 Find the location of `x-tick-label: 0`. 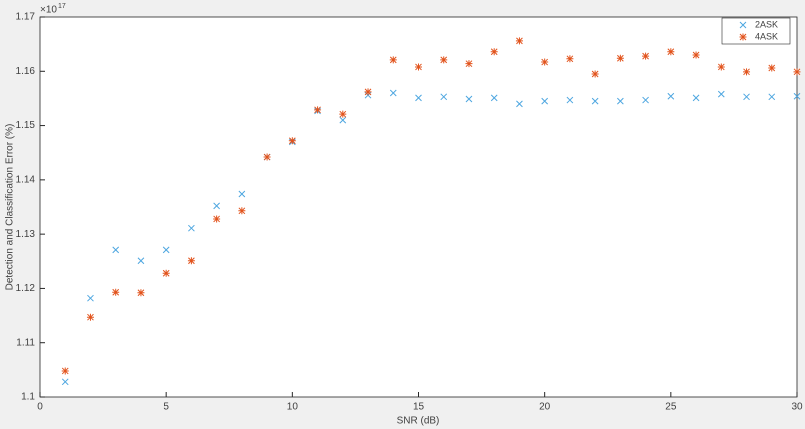

x-tick-label: 0 is located at coordinates (40, 407).